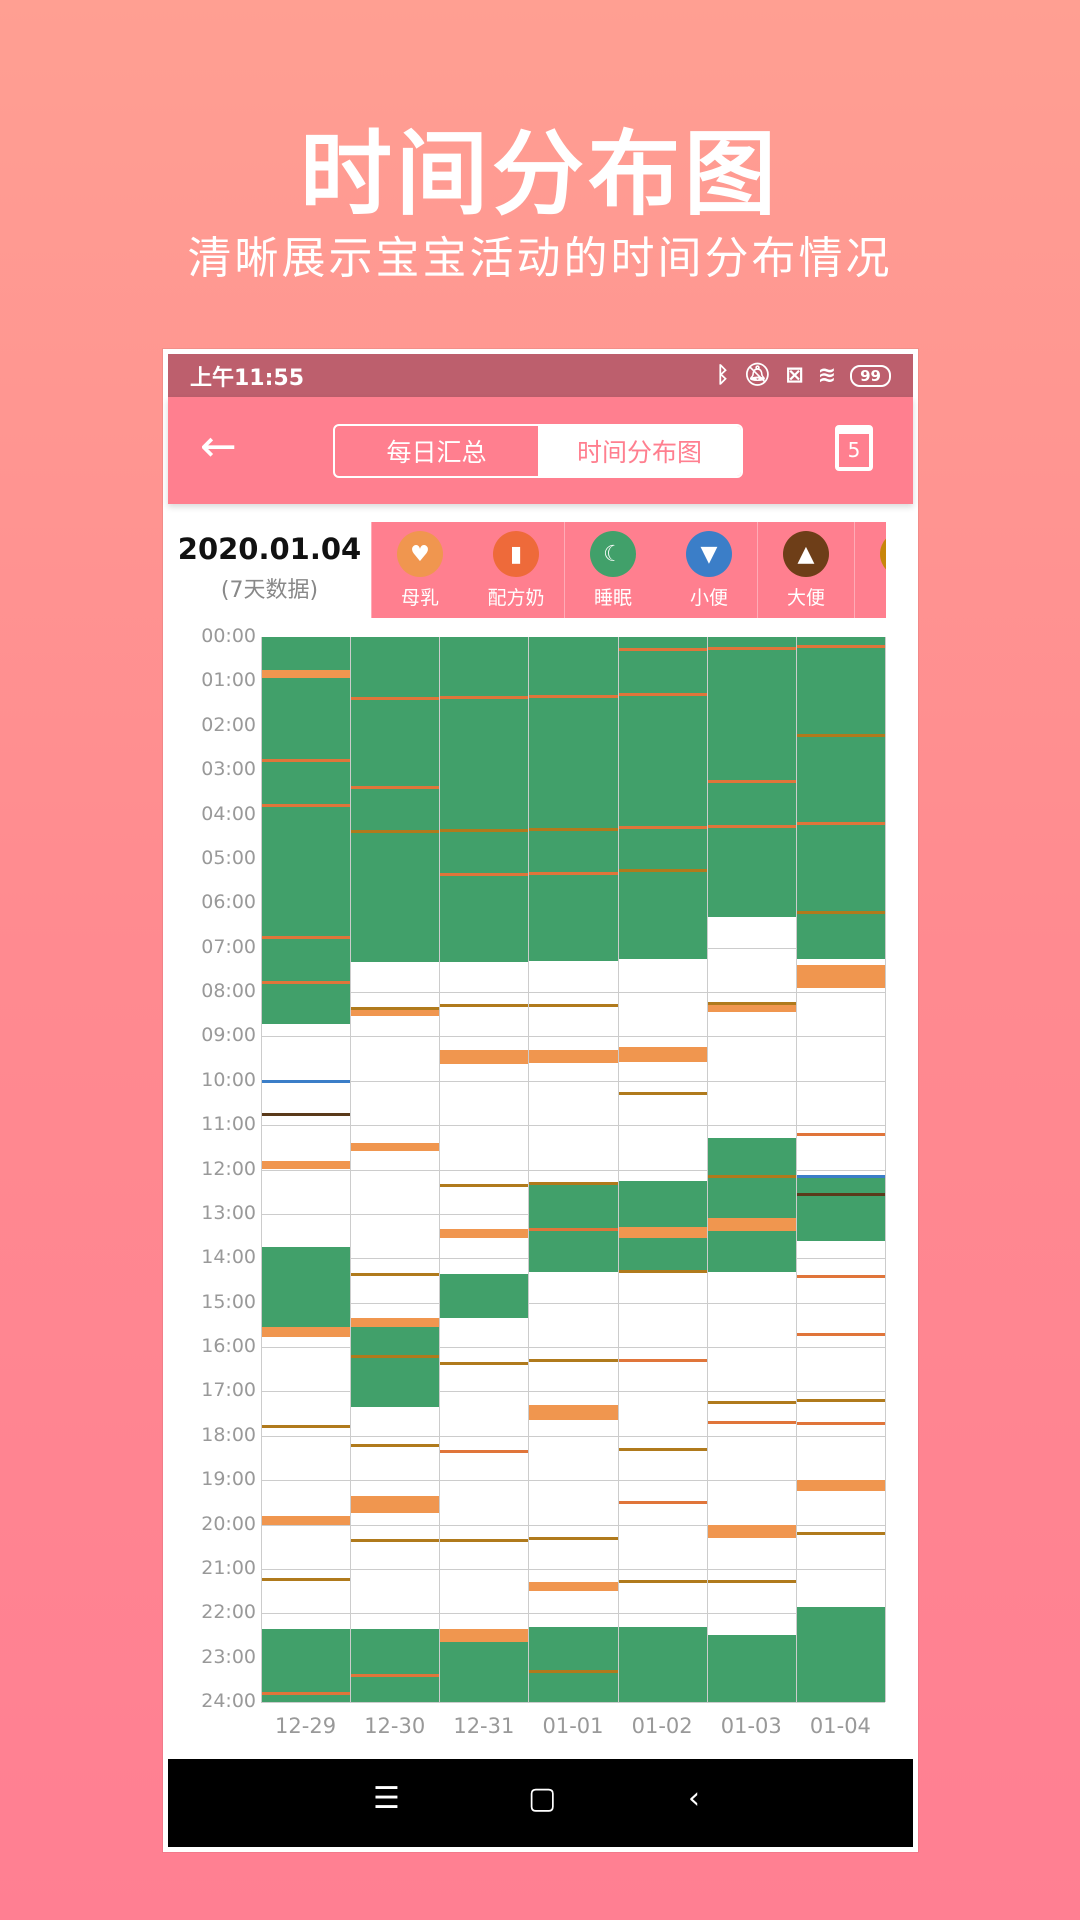 The height and width of the screenshot is (1920, 1080). I want to click on y-tick-label: 21:00, so click(228, 1567).